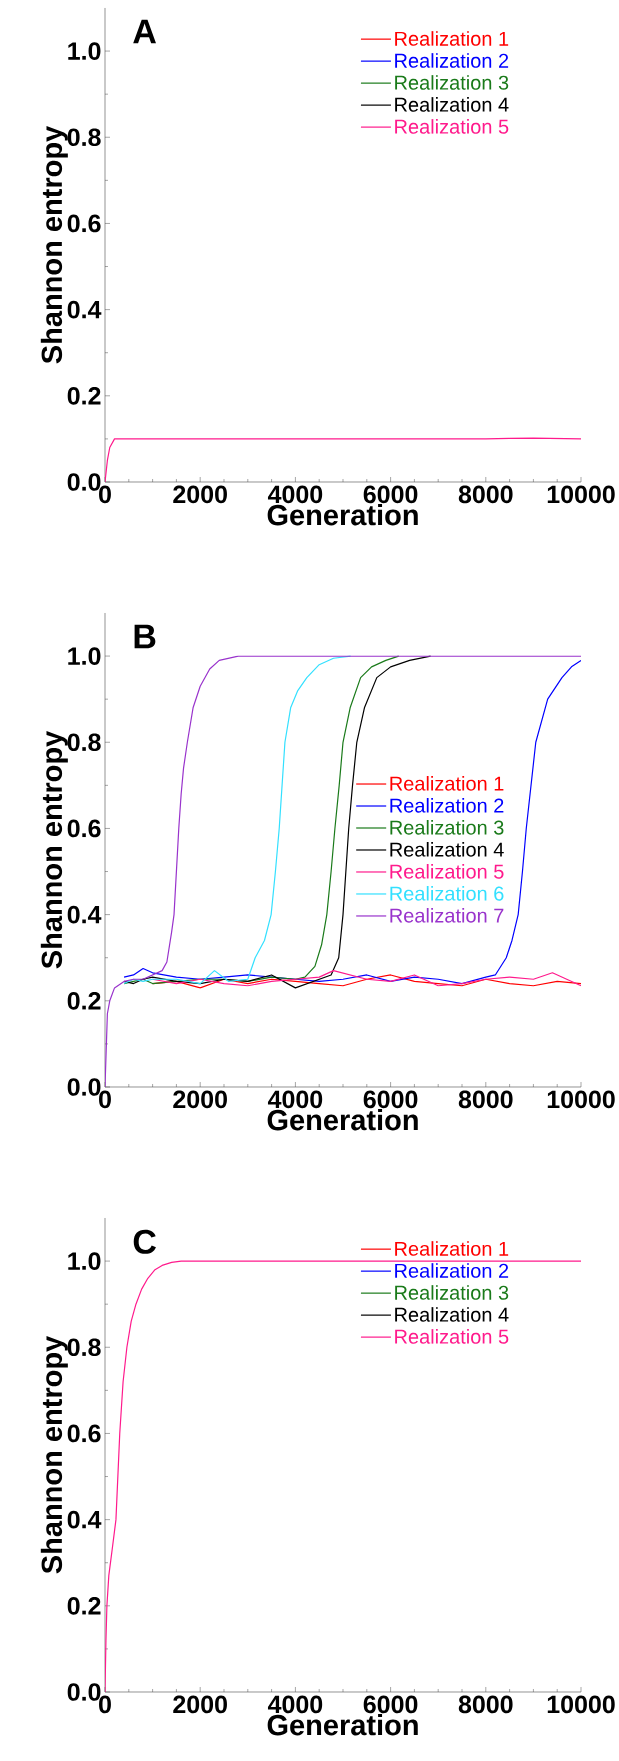 The height and width of the screenshot is (1761, 619). What do you see at coordinates (145, 636) in the screenshot?
I see `chart-title: B` at bounding box center [145, 636].